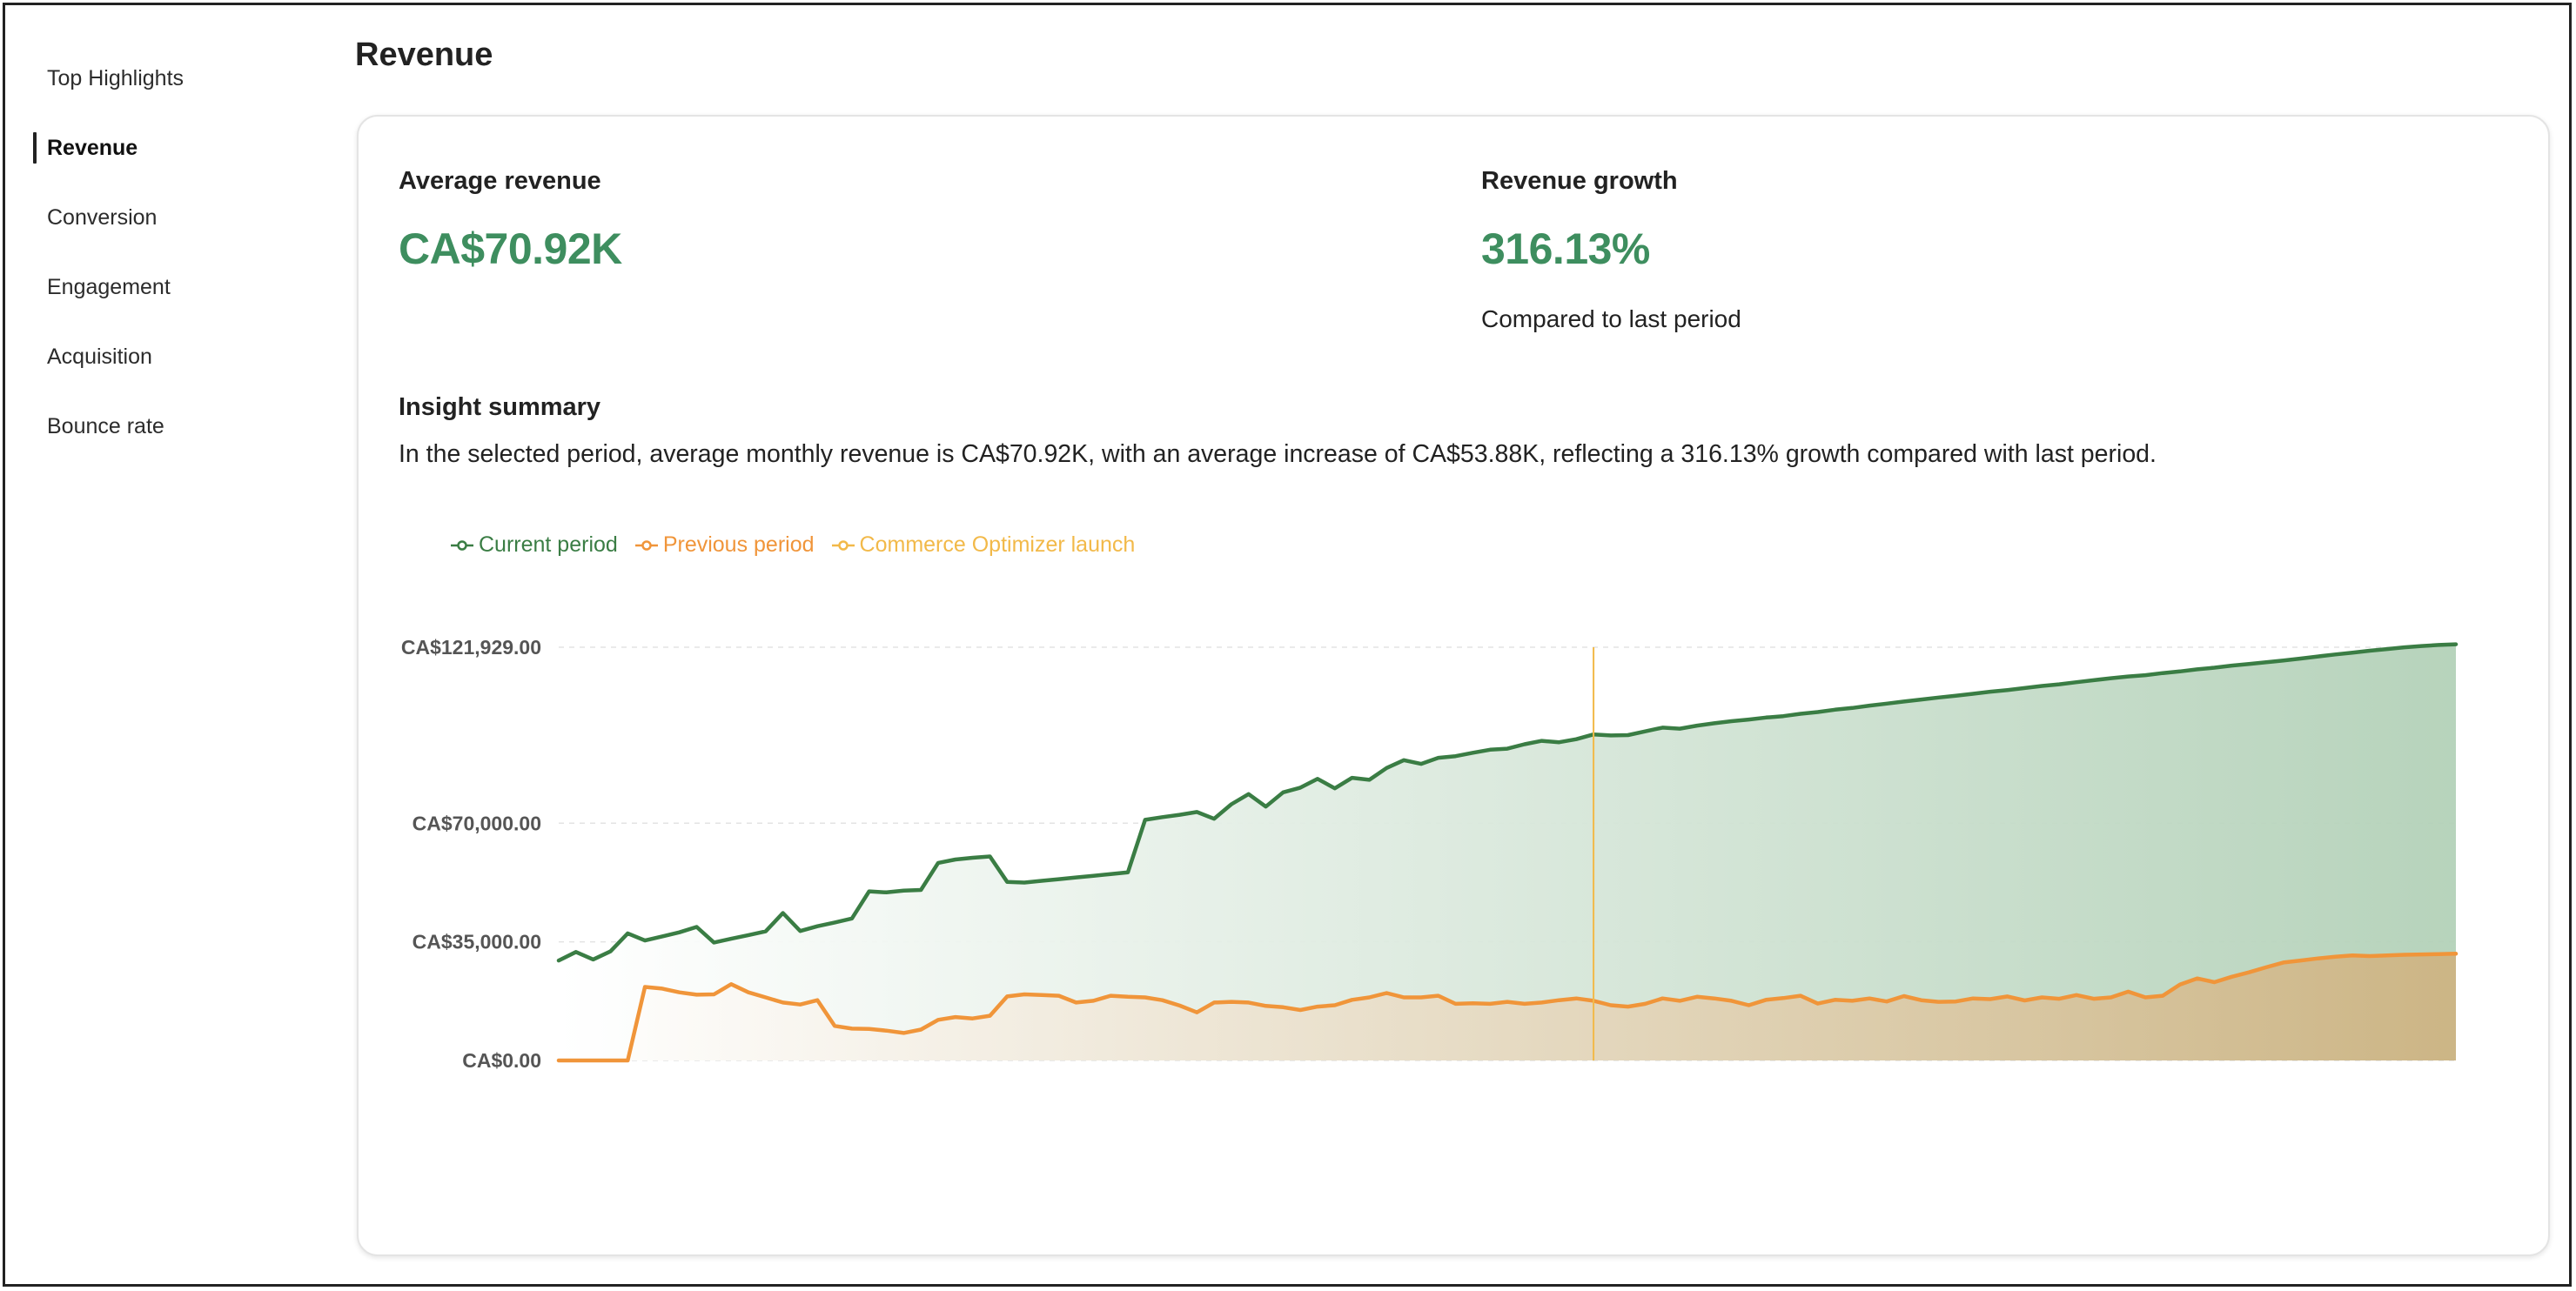 The image size is (2576, 1291). I want to click on current-period-marker-icon, so click(462, 545).